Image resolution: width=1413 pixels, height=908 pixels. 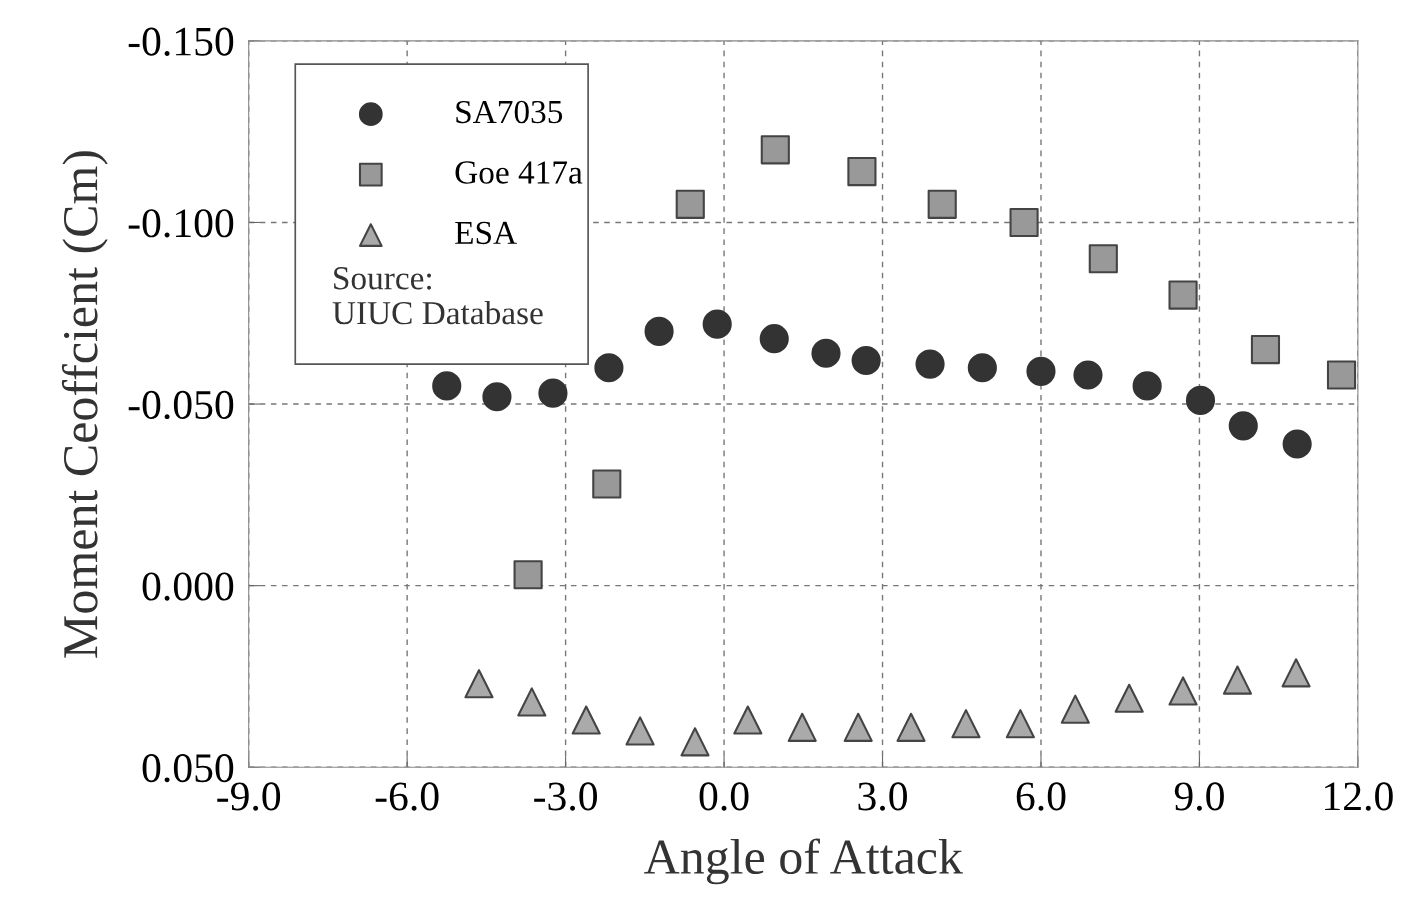 What do you see at coordinates (437, 296) in the screenshot?
I see `annotation: Source: UIUC Database` at bounding box center [437, 296].